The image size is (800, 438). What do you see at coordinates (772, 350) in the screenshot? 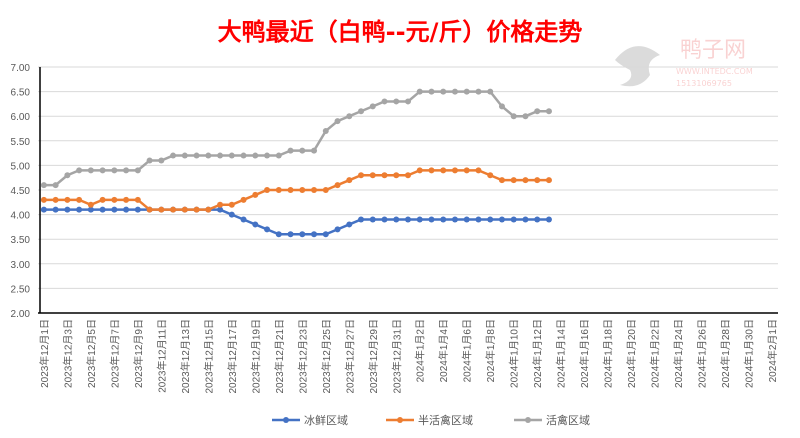
I see `x-tick-label: 2024年2月1日` at bounding box center [772, 350].